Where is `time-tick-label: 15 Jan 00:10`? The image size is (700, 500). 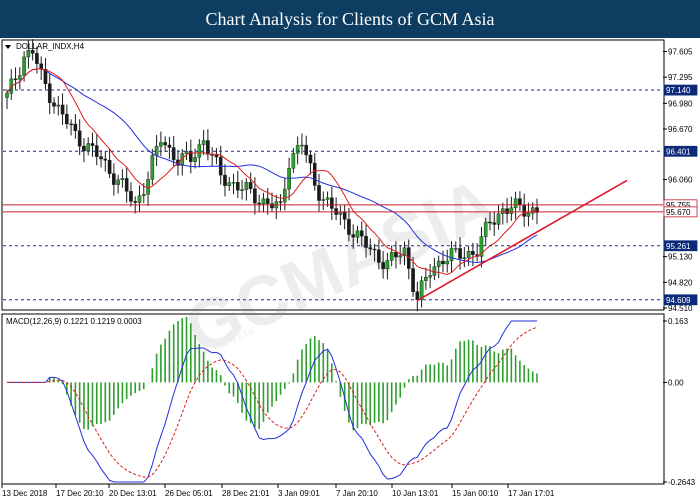
time-tick-label: 15 Jan 00:10 is located at coordinates (475, 493).